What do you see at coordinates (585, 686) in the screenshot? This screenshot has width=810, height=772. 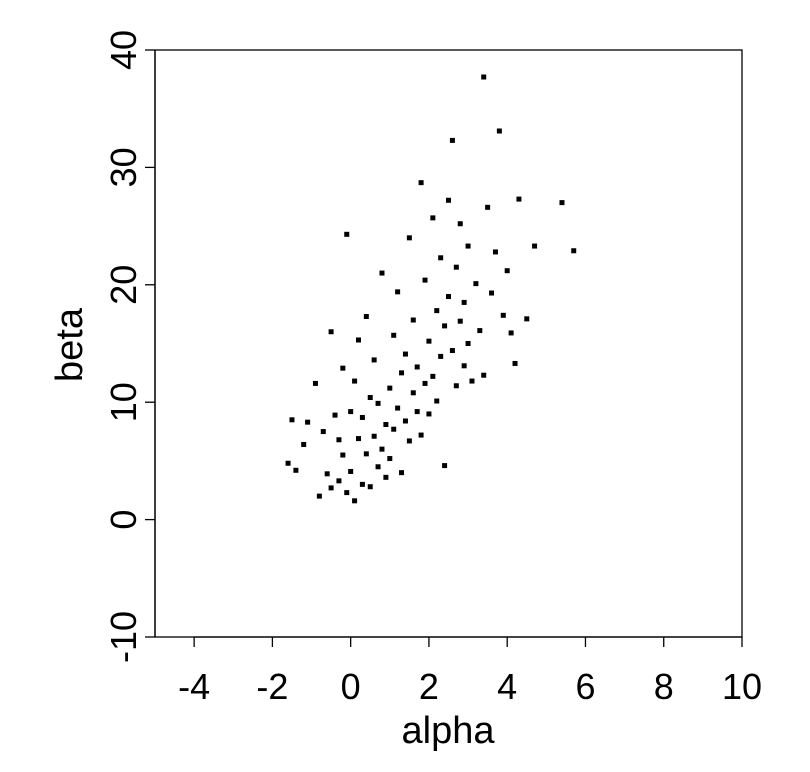 I see `x-tick-label: 6` at bounding box center [585, 686].